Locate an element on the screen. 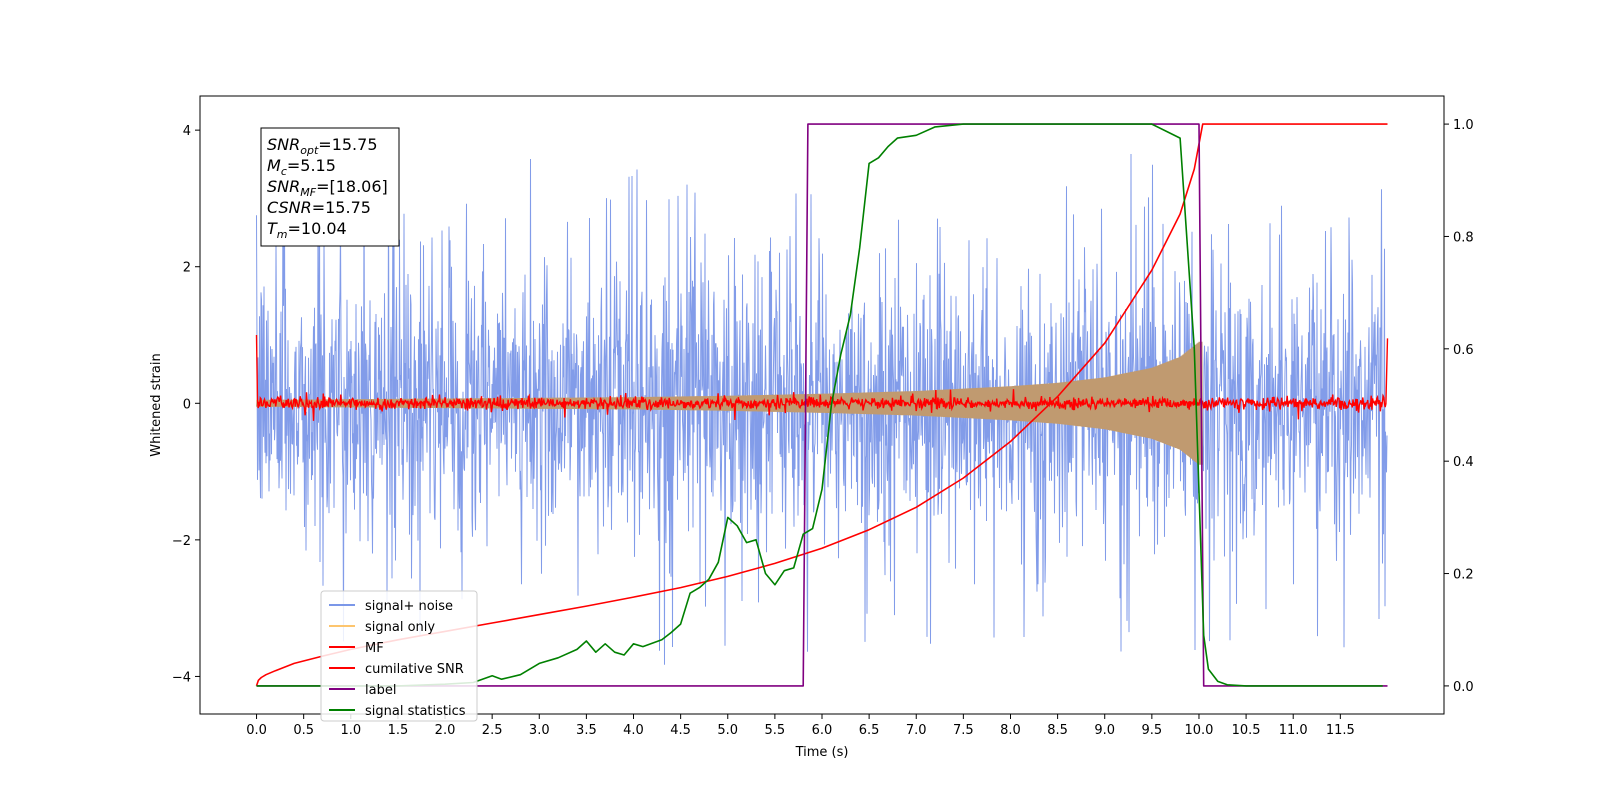 The image size is (1600, 800). x-tick-label: 11.5 is located at coordinates (1340, 730).